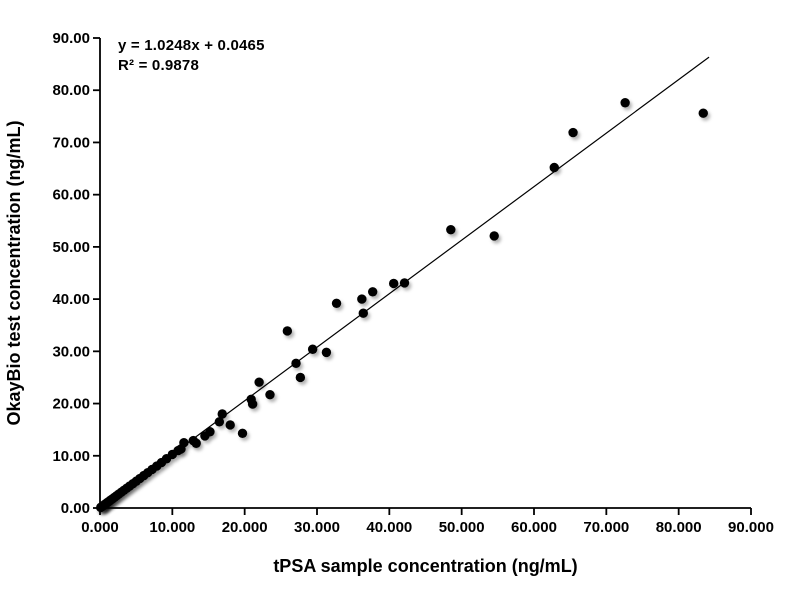  Describe the element at coordinates (159, 65) in the screenshot. I see `r-squared-text: R² = 0.9878` at that location.